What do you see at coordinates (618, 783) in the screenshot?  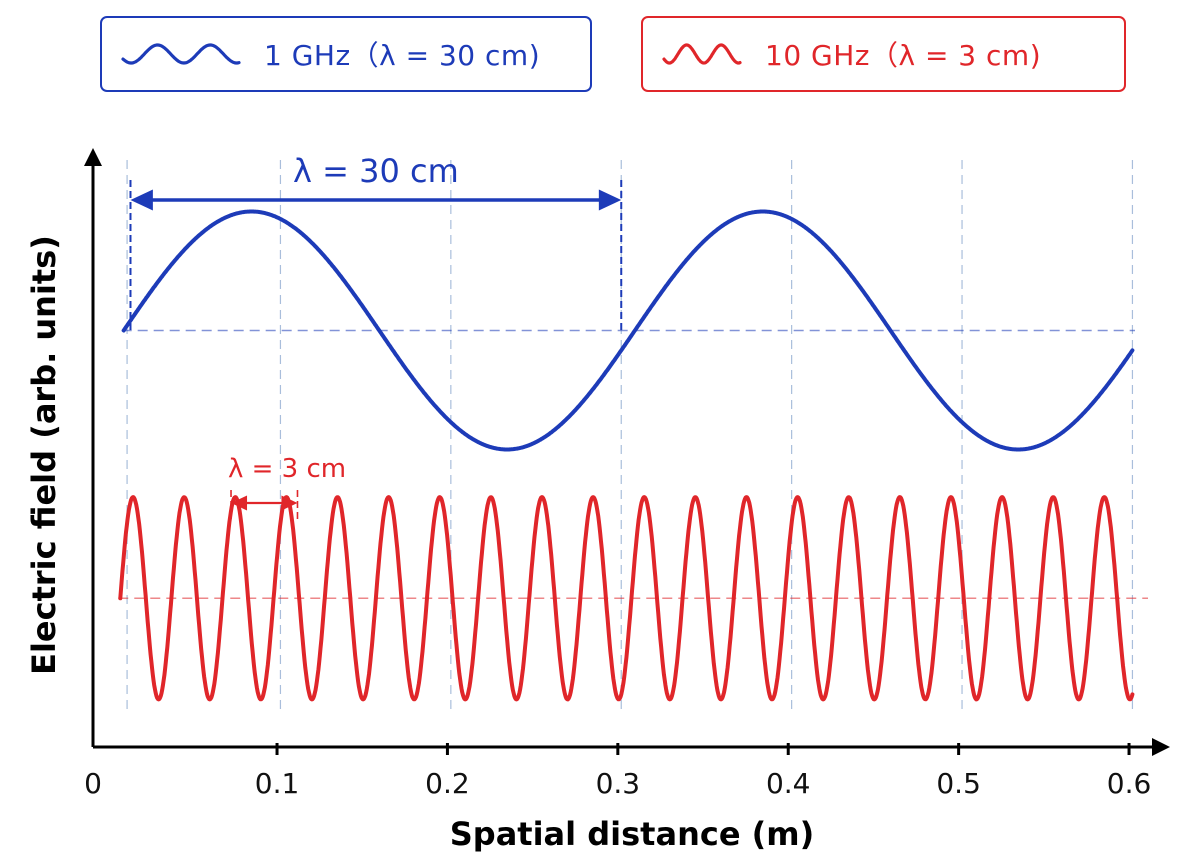 I see `x-tick-label: 0.3` at bounding box center [618, 783].